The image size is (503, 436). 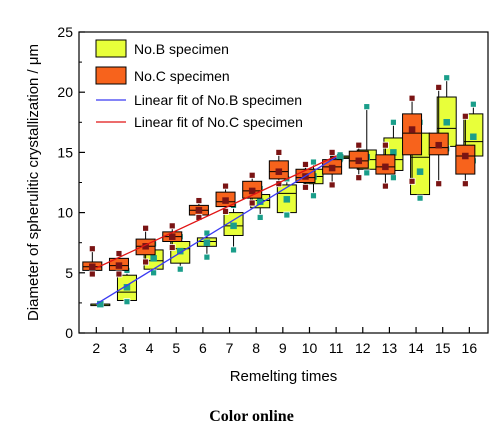 I want to click on y-tick-label: 10, so click(x=65, y=213).